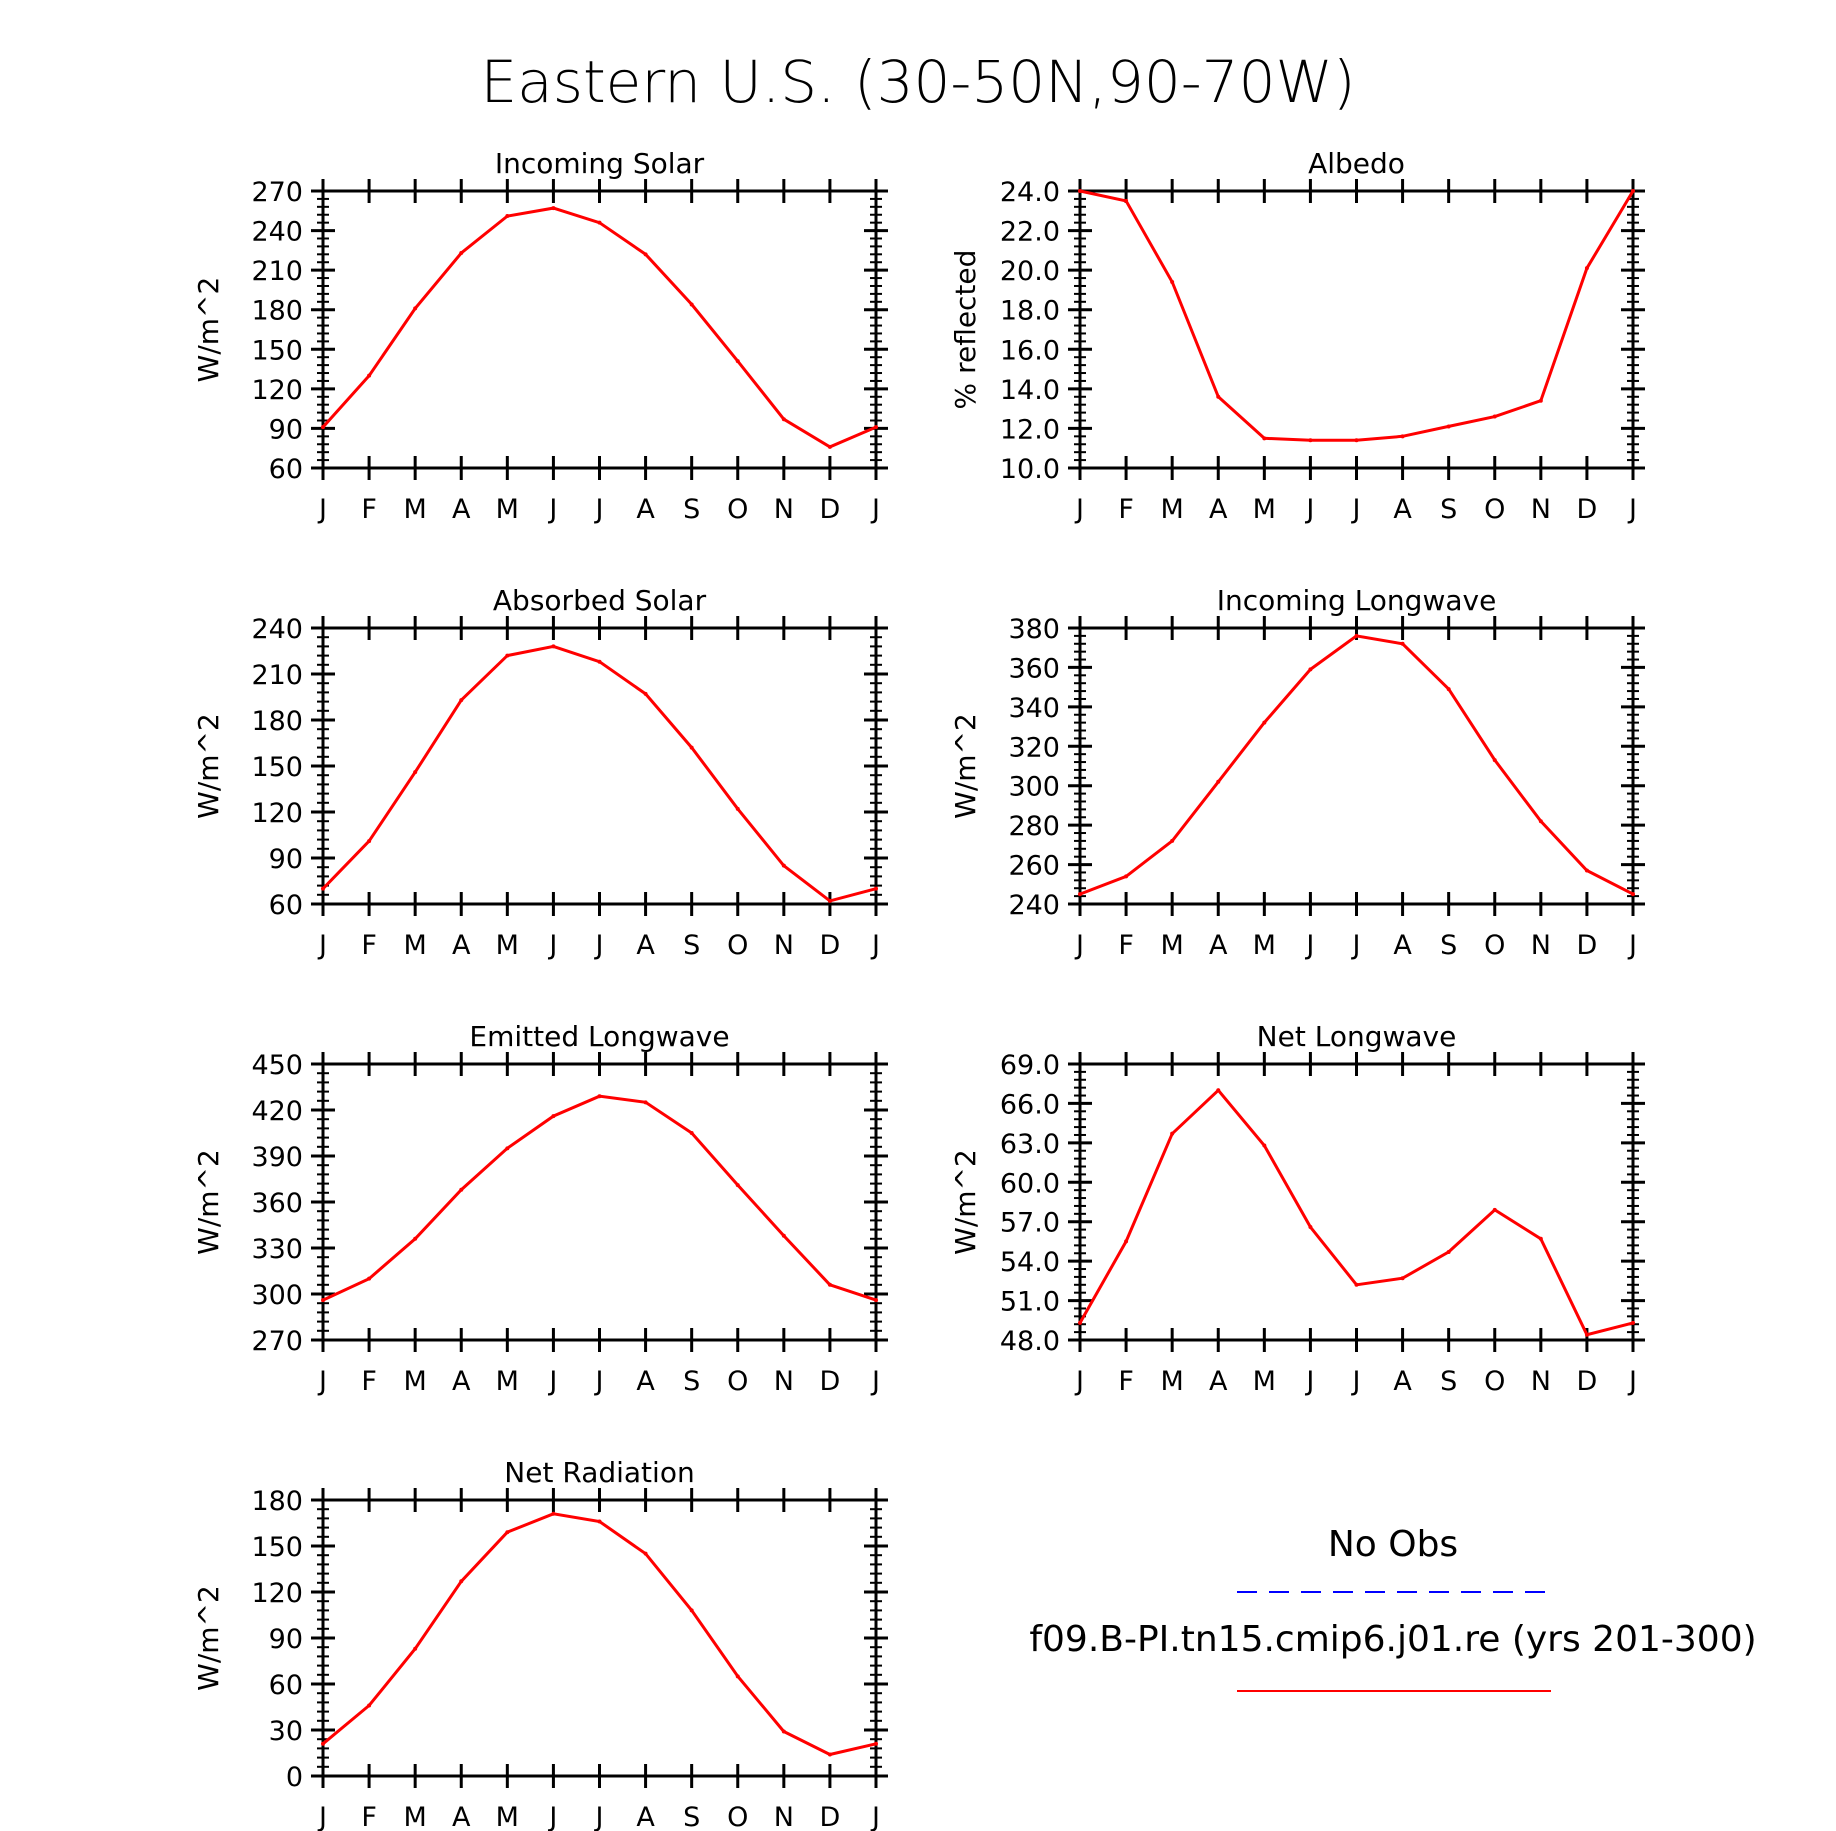  I want to click on y-tick-label: 150, so click(277, 1547).